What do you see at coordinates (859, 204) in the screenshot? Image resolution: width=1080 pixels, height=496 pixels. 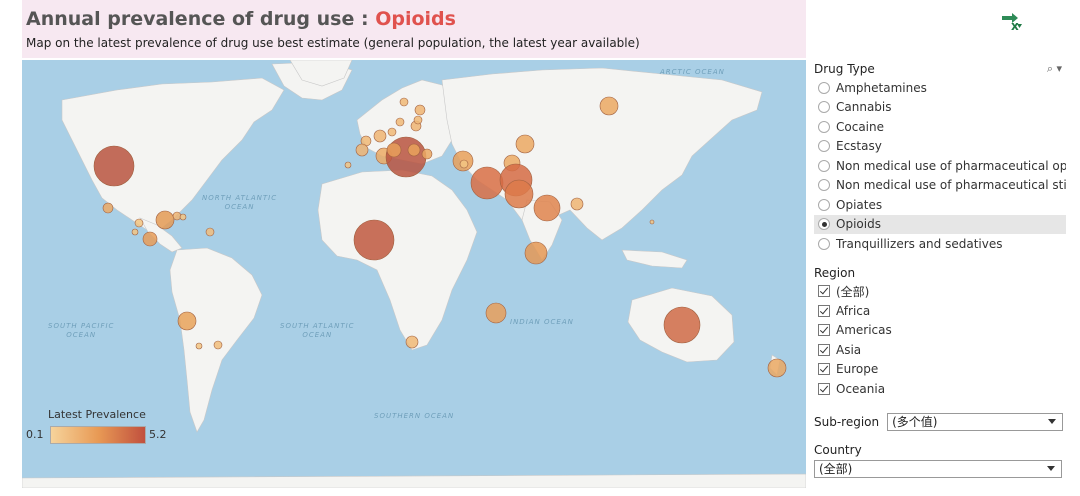 I see `drug-type-label: Opiates` at bounding box center [859, 204].